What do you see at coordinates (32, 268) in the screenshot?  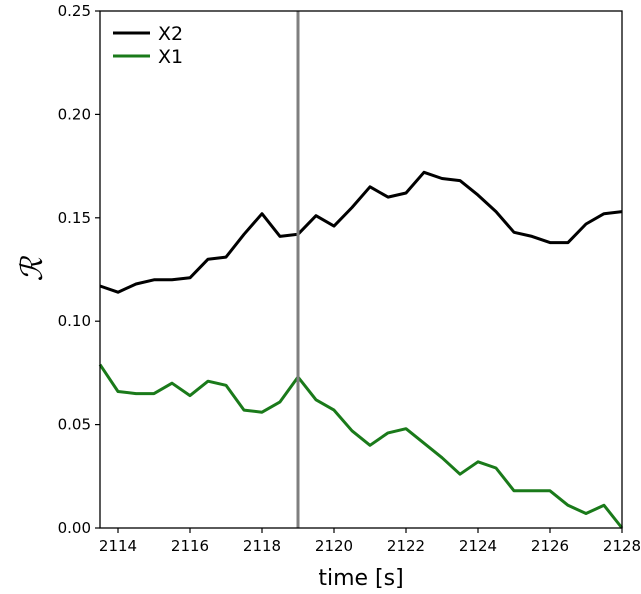 I see `y-axis-title: ℛ` at bounding box center [32, 268].